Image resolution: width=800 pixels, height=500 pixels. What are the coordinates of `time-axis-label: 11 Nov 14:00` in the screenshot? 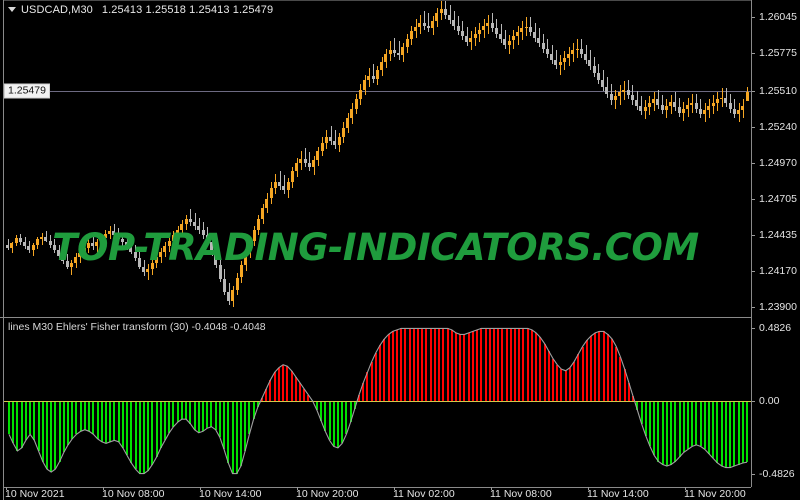 It's located at (618, 494).